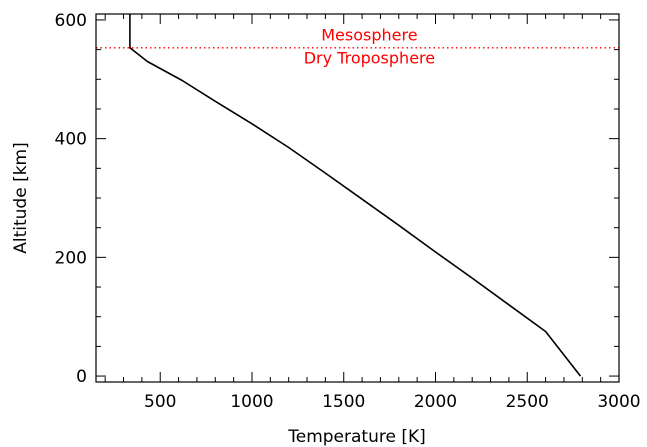  What do you see at coordinates (251, 402) in the screenshot?
I see `x-tick-label: 1000` at bounding box center [251, 402].